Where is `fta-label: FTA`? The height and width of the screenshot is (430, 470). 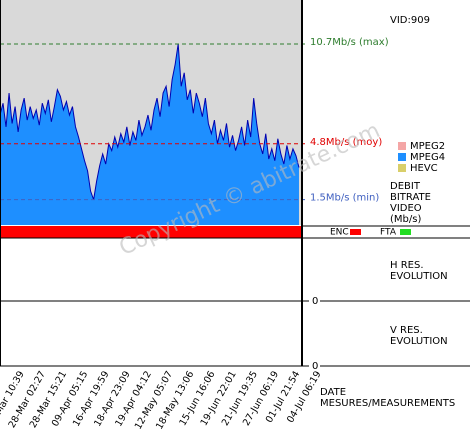
fta-label: FTA is located at coordinates (388, 233).